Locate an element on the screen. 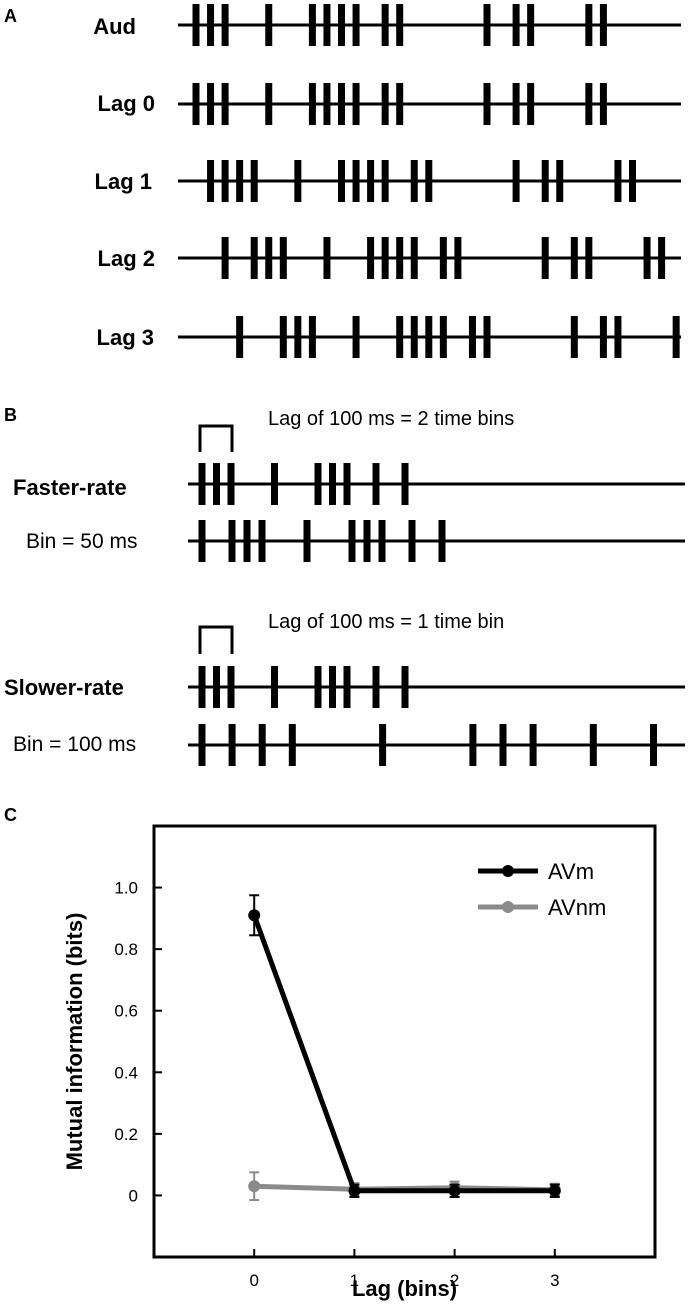 This screenshot has height=1307, width=689. row-label-aud: Aud is located at coordinates (114, 26).